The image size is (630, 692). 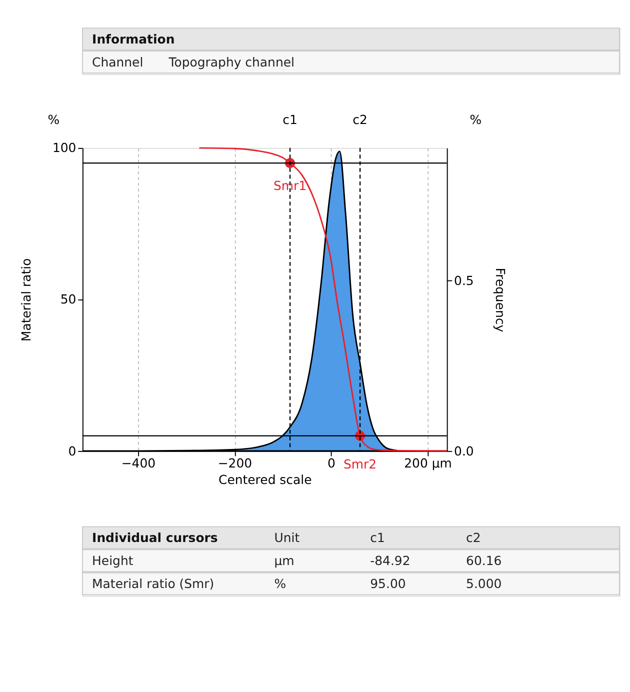 I want to click on x-tick-label: −200, so click(x=235, y=463).